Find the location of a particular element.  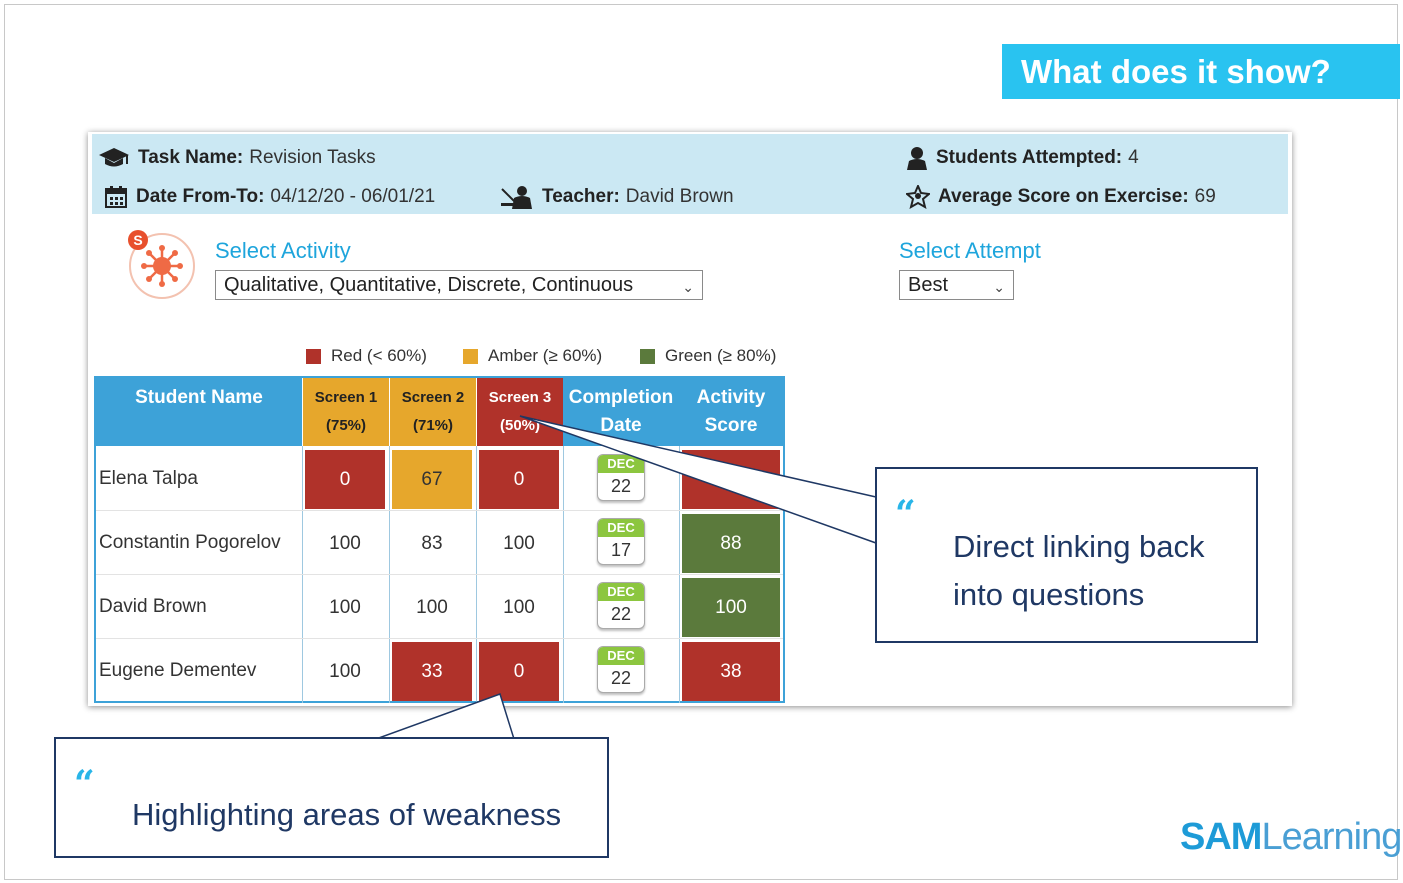

header-screen-3: Screen 3 (50%) is located at coordinates (519, 412).